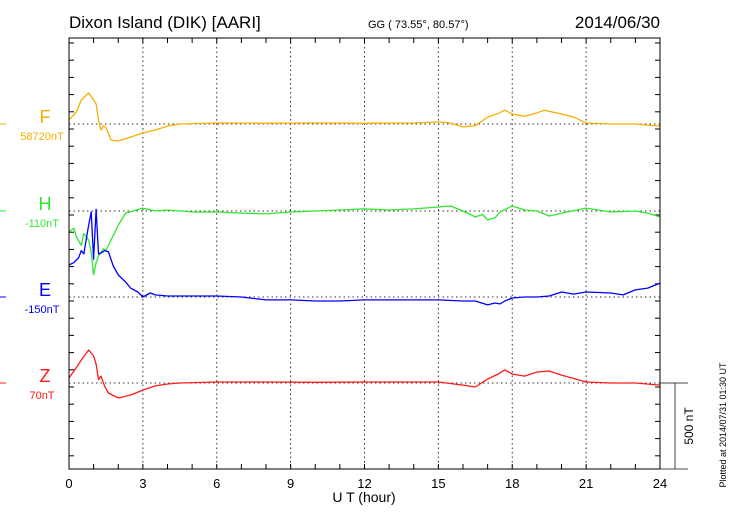 This screenshot has height=520, width=730. I want to click on x-tick-label: 15, so click(438, 483).